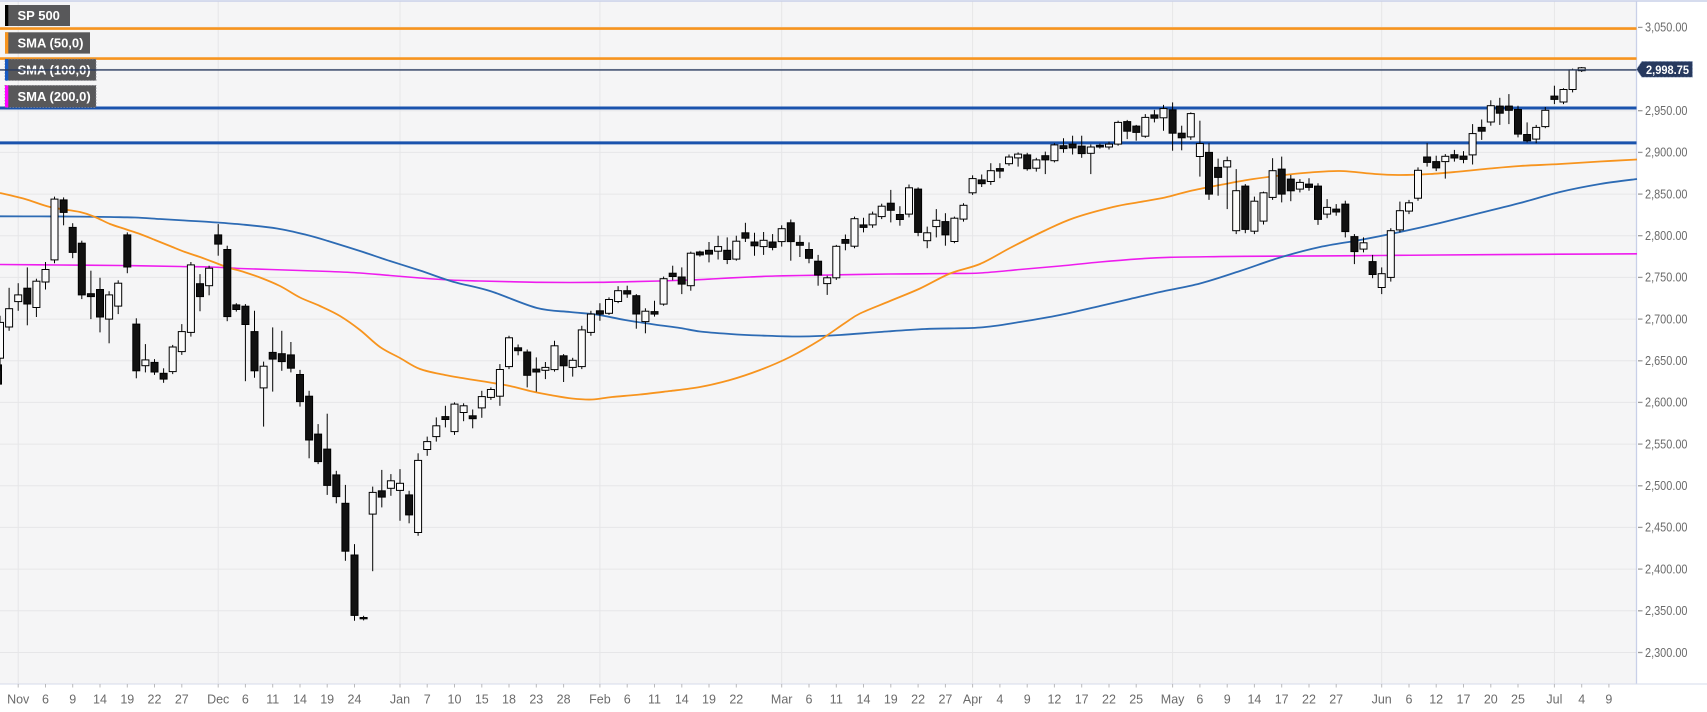 This screenshot has height=712, width=1707. What do you see at coordinates (1666, 153) in the screenshot?
I see `svg-text: 2,900.00` at bounding box center [1666, 153].